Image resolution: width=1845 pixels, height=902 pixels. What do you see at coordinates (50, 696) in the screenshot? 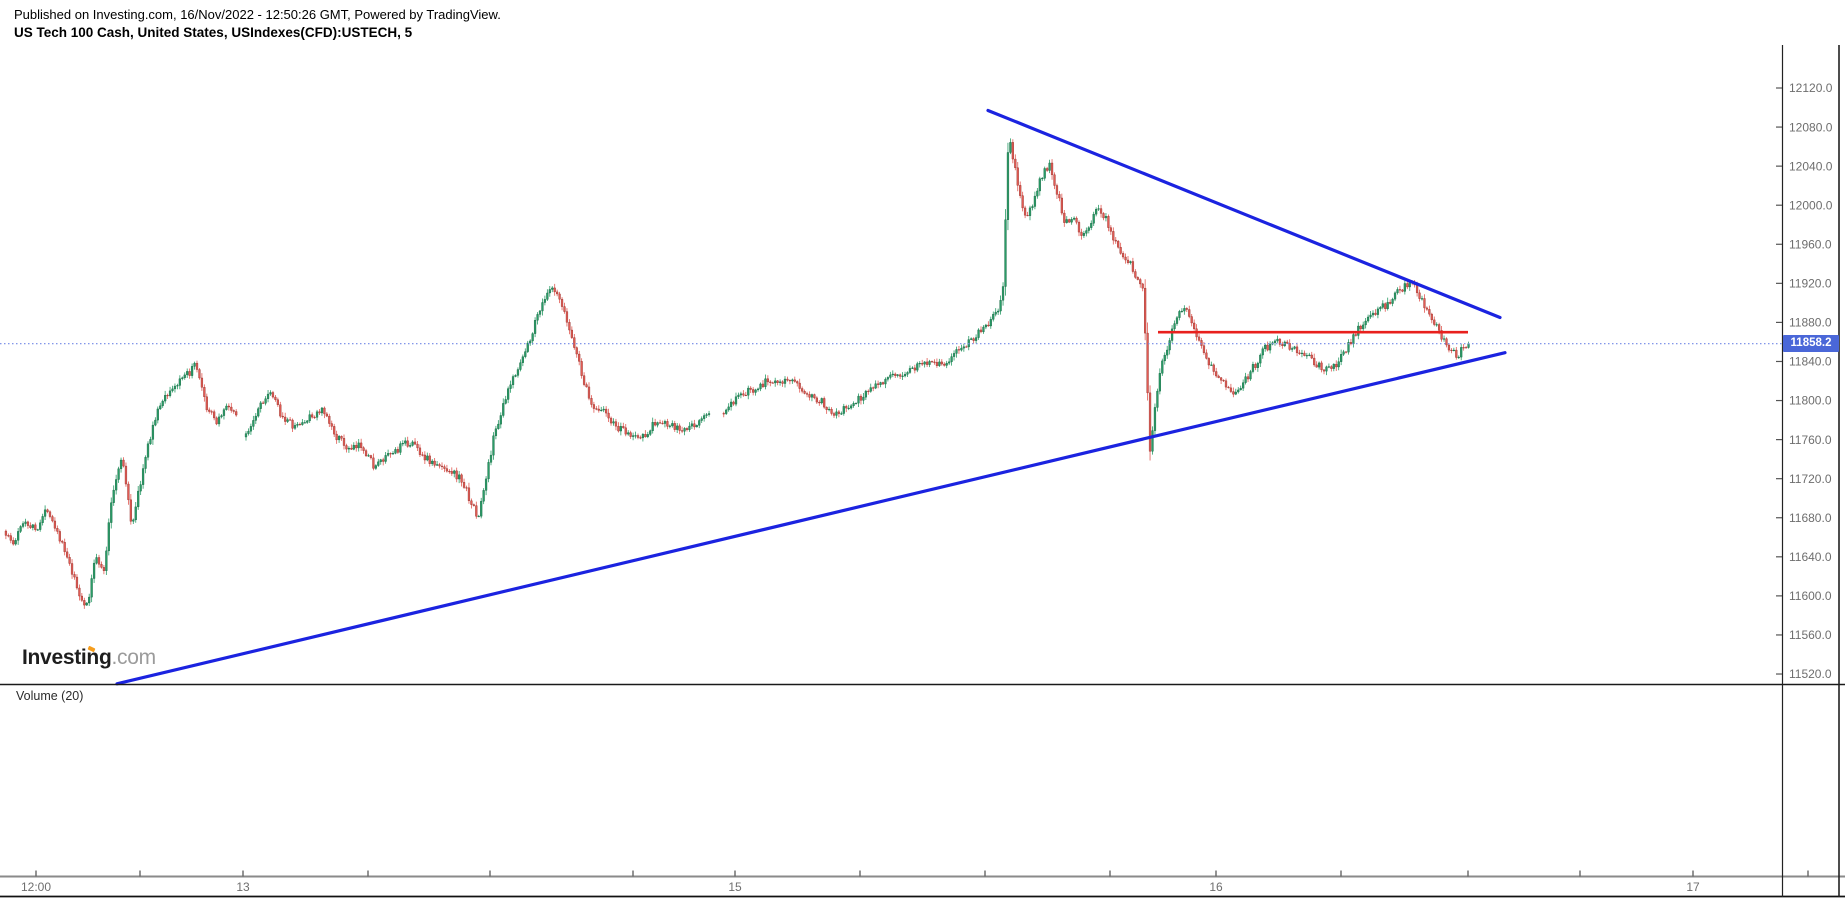
I see `volume-indicator-label: Volume (20)` at bounding box center [50, 696].